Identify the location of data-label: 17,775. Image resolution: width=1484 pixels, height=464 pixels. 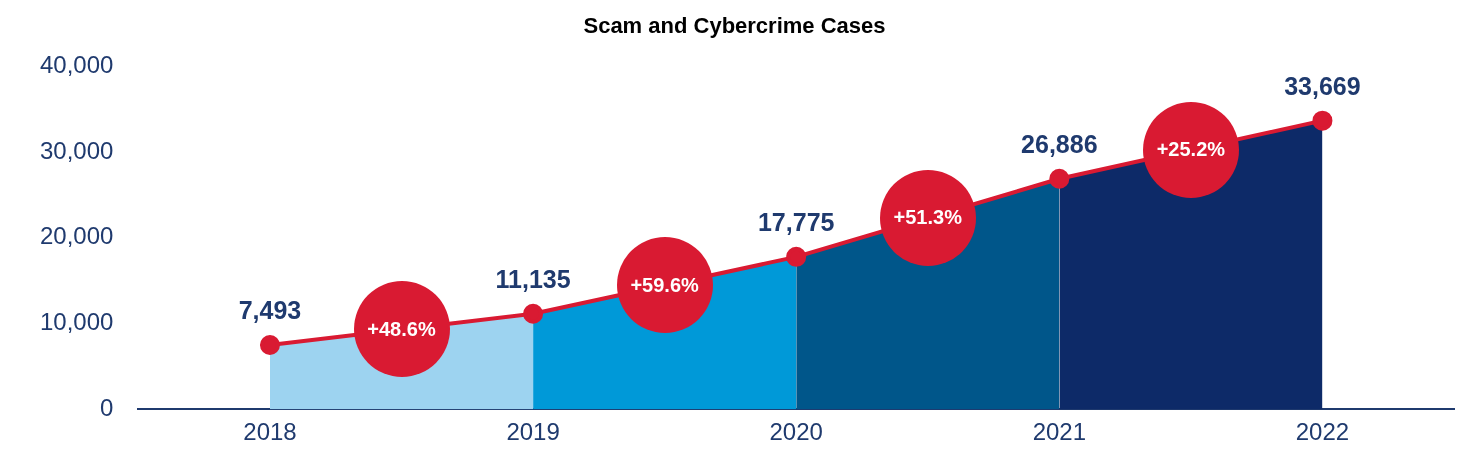
(796, 222).